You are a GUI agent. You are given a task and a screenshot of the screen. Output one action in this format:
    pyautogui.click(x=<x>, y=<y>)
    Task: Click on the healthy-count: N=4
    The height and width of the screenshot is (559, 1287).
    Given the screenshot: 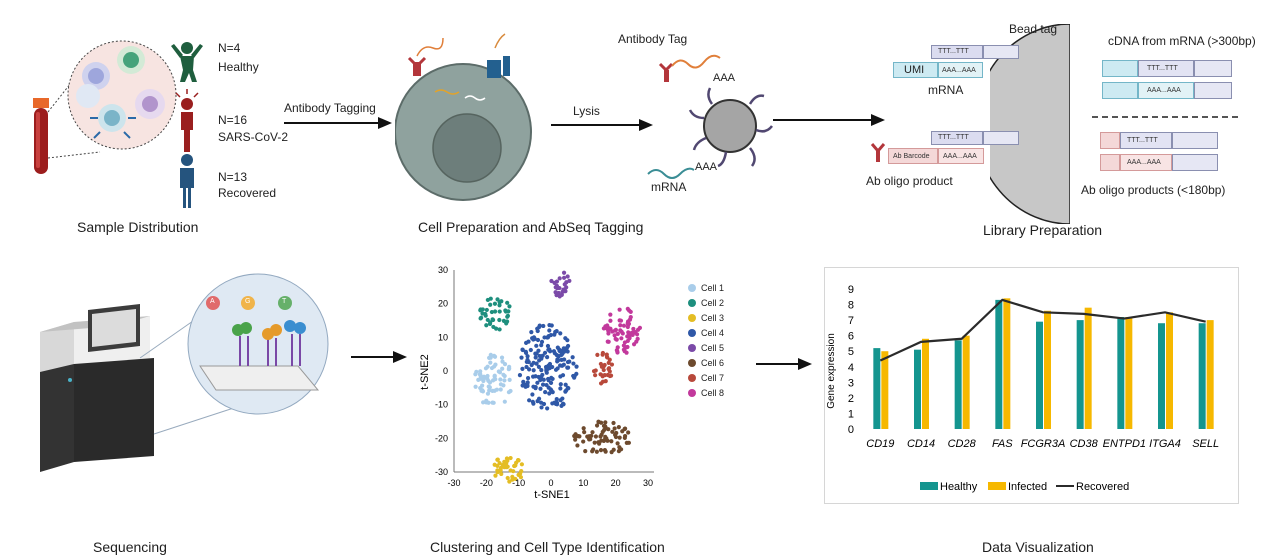 What is the action you would take?
    pyautogui.click(x=229, y=48)
    